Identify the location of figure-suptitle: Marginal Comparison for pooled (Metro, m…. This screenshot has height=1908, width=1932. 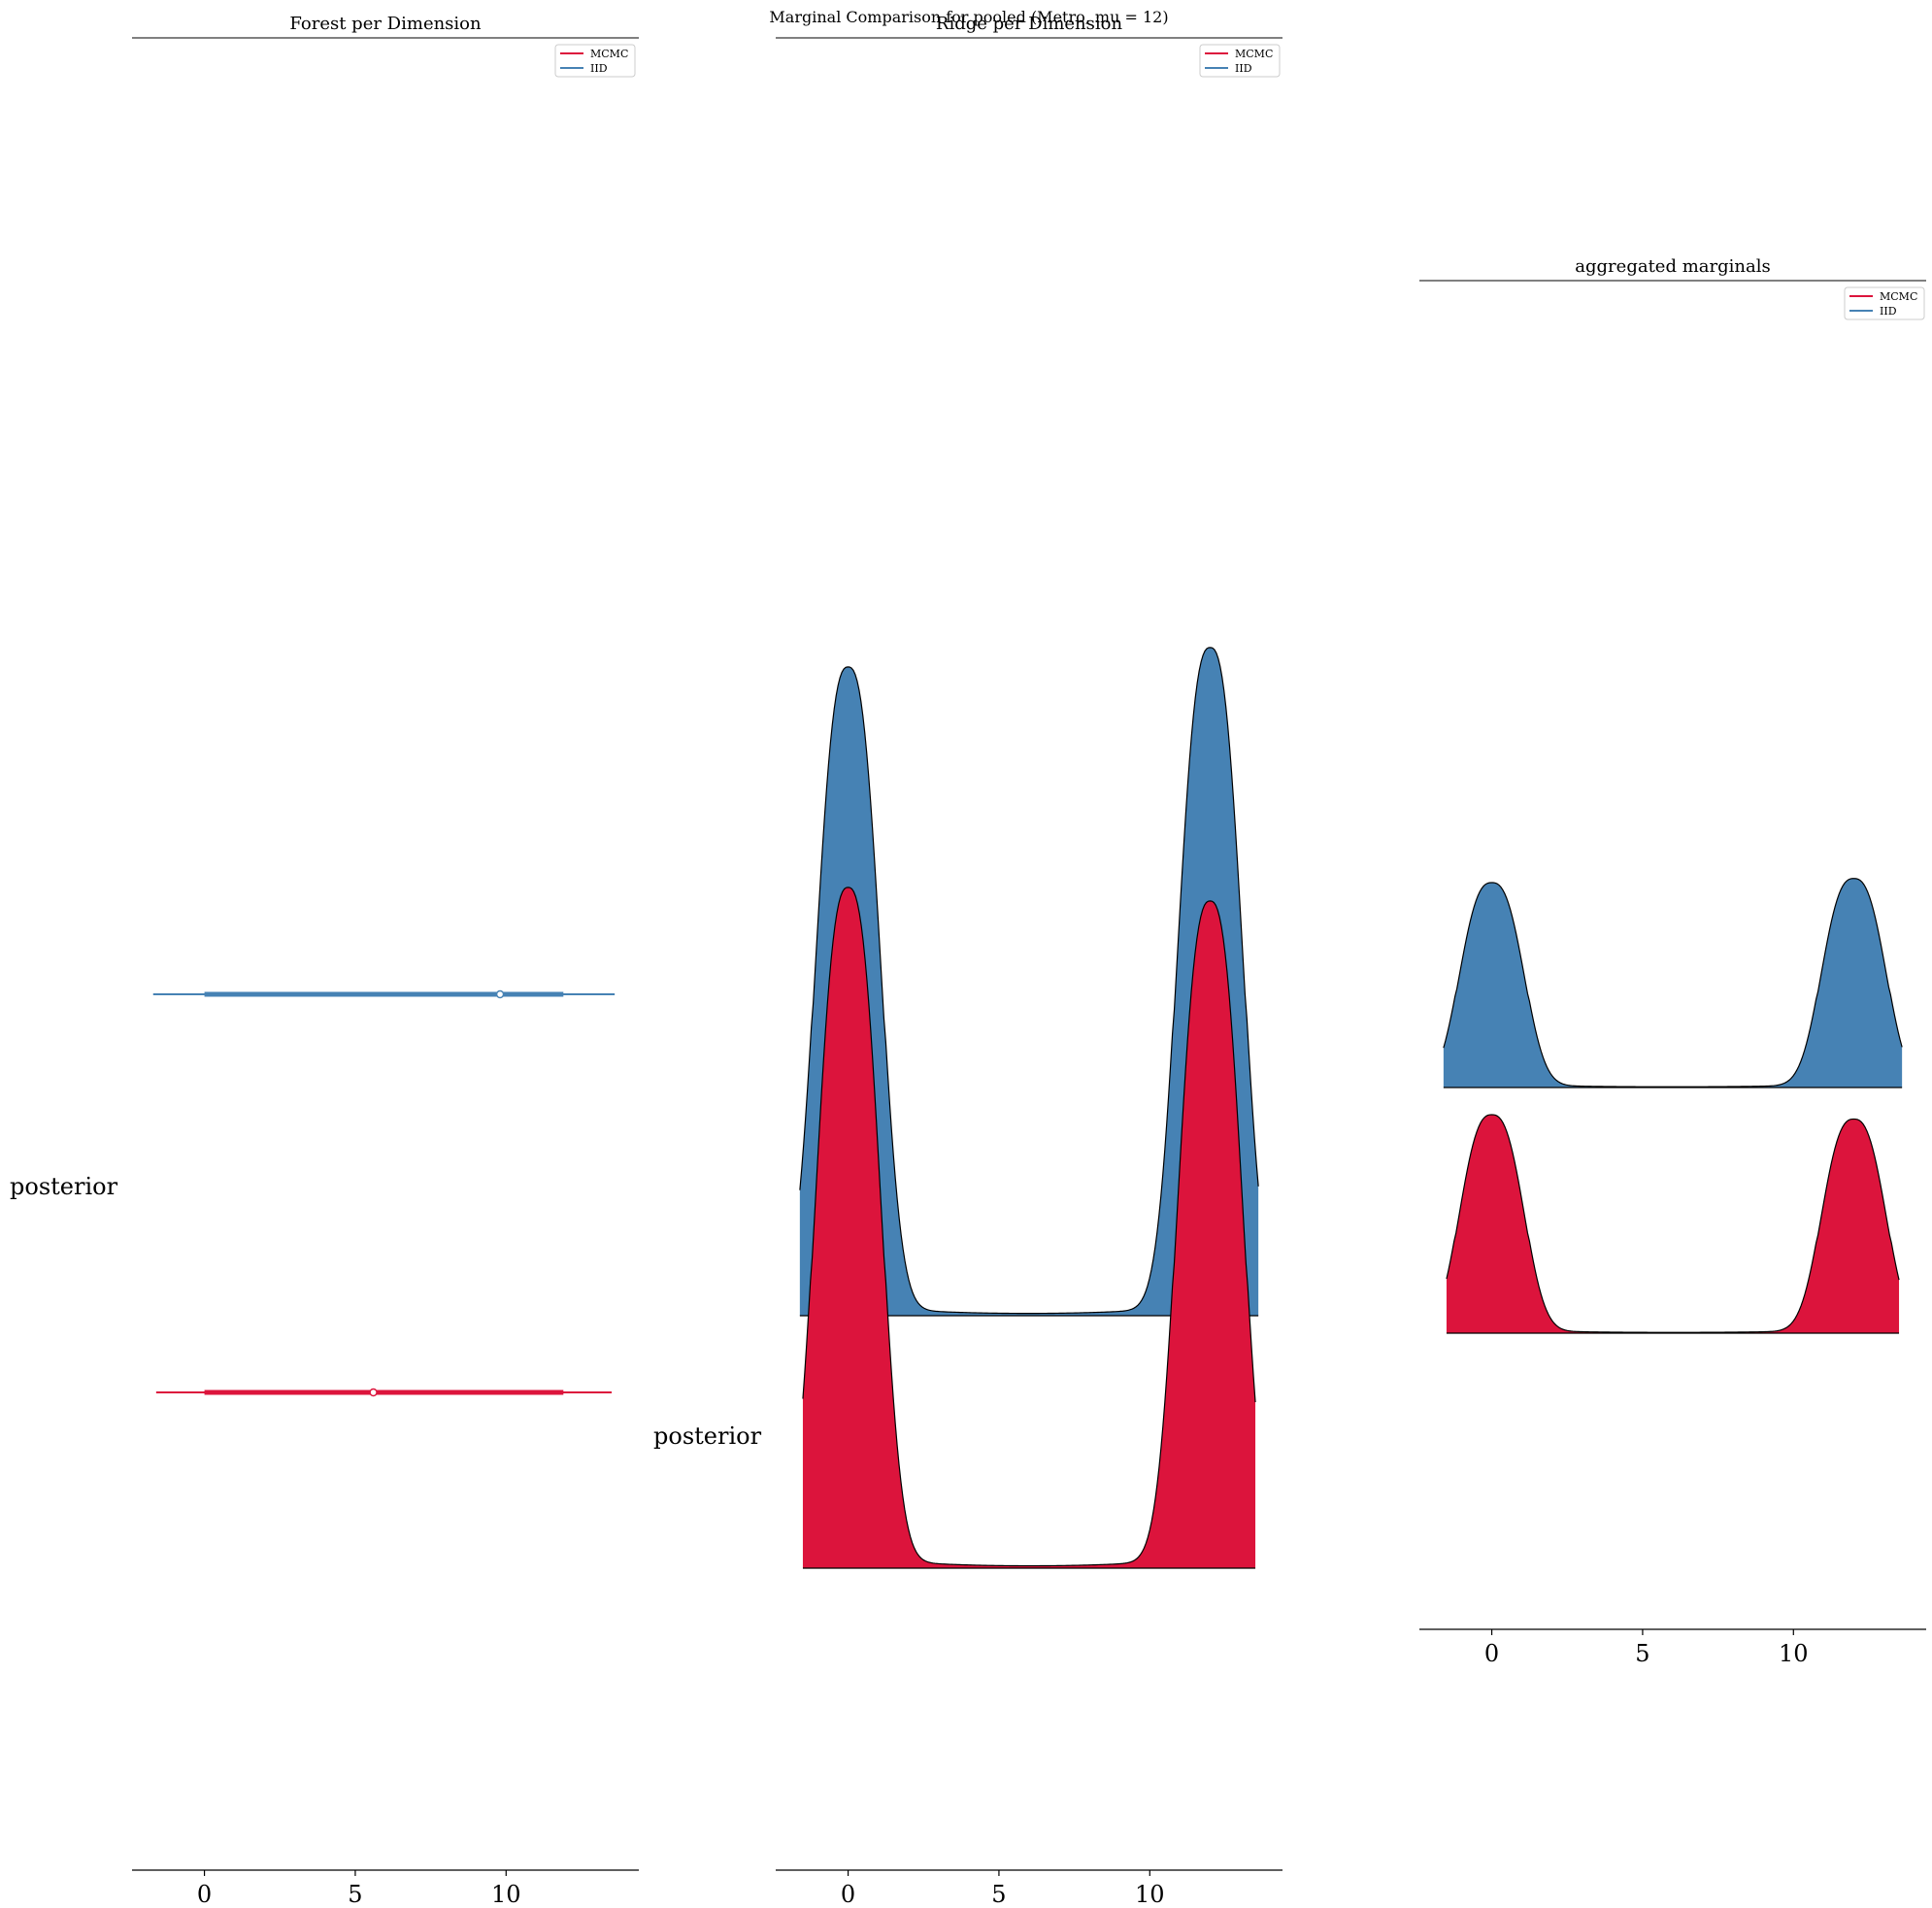
(969, 17).